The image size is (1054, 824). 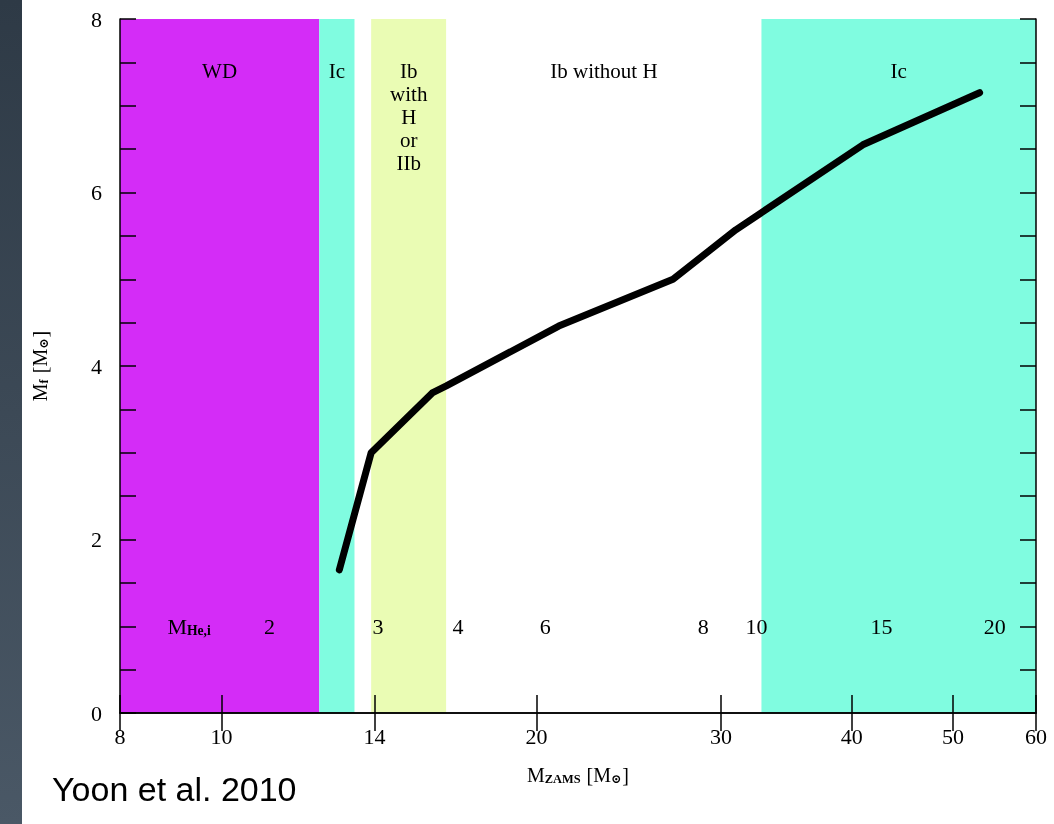 I want to click on annotation: 15, so click(x=881, y=626).